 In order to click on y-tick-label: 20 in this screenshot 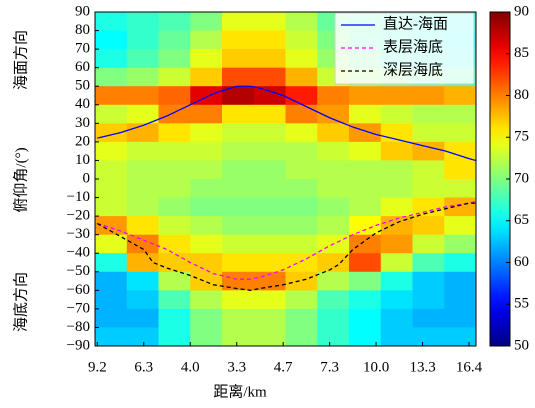, I will do `click(82, 141)`.